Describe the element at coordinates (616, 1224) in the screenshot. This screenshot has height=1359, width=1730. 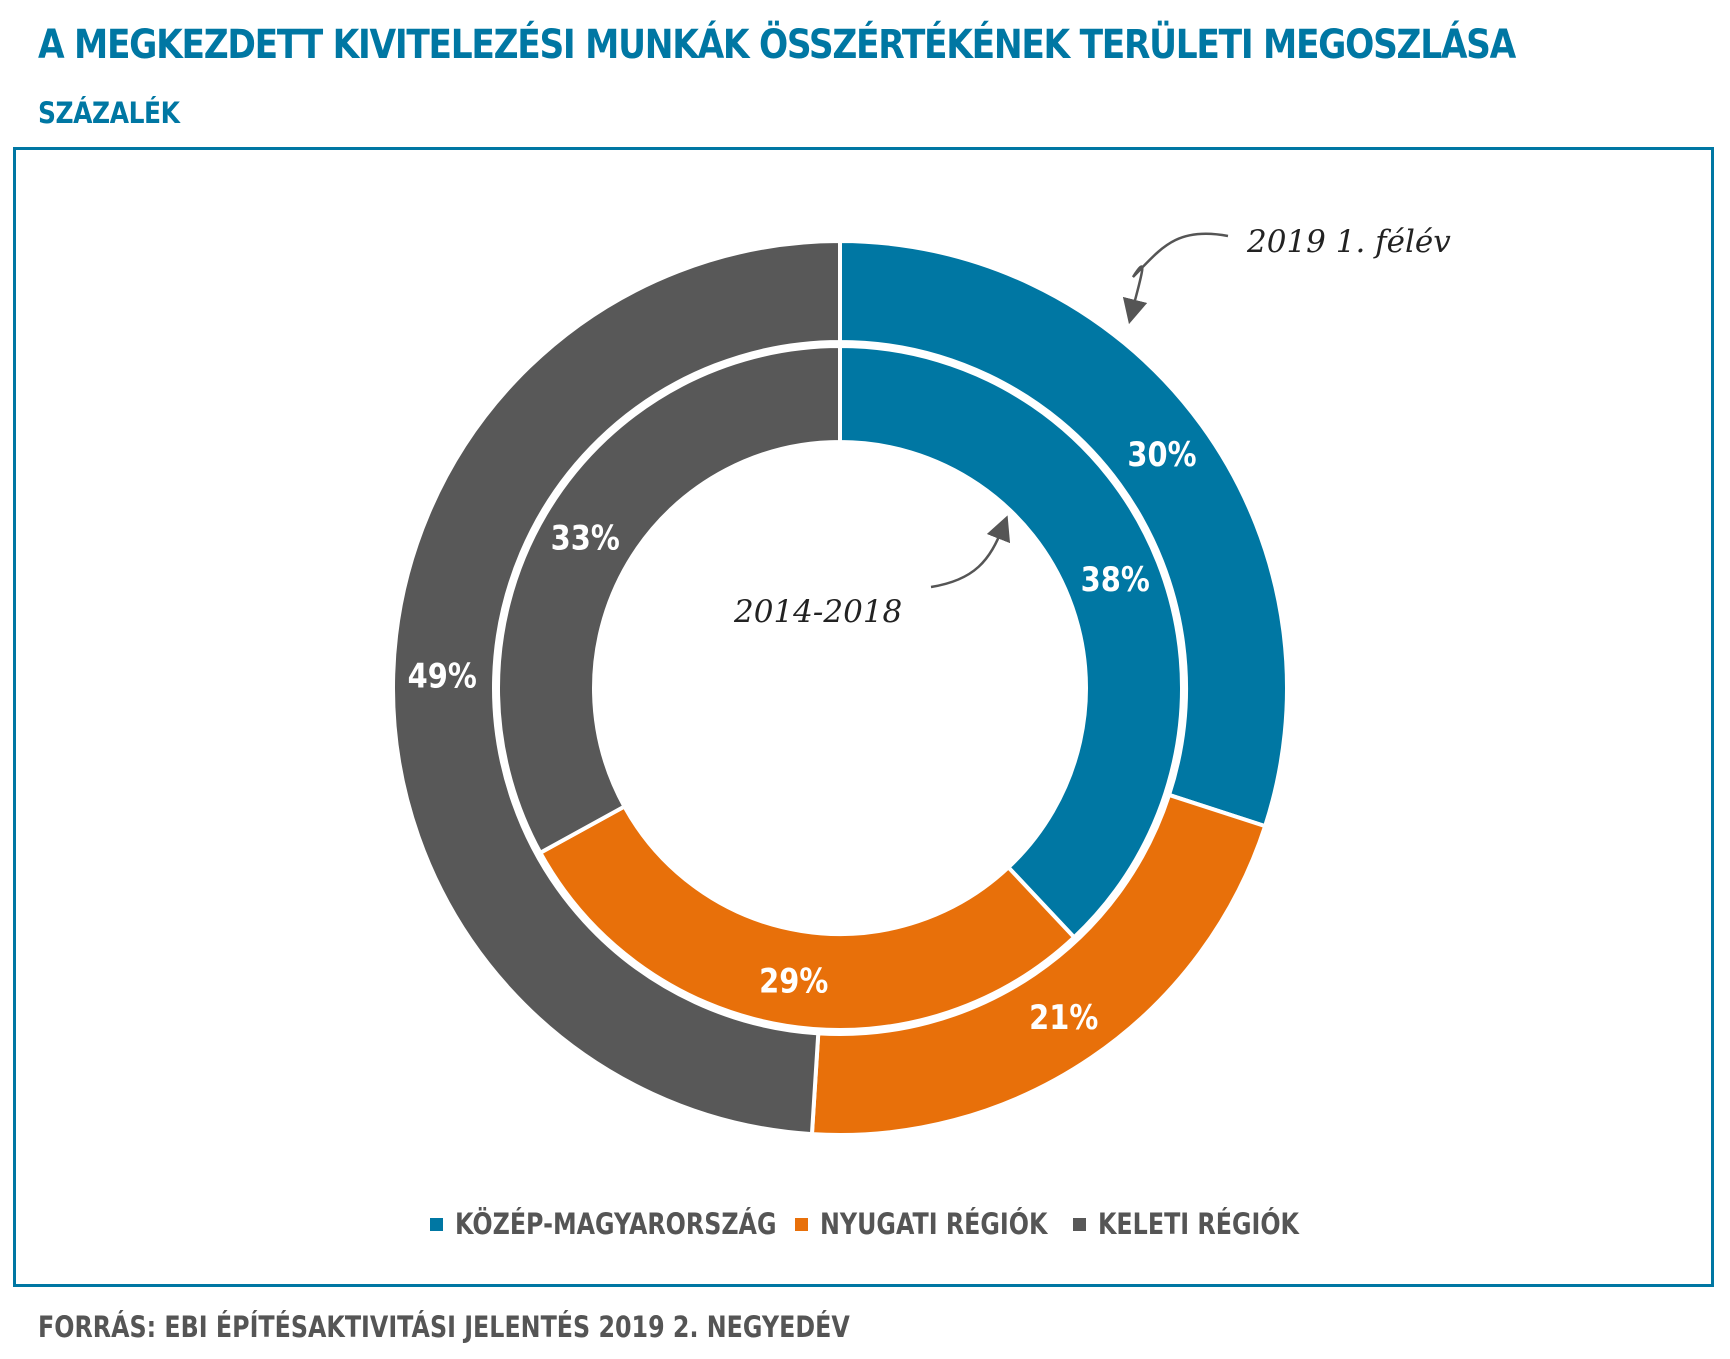
I see `legend-label-kozep: KÖZÉP-MAGYARORSZÁG` at that location.